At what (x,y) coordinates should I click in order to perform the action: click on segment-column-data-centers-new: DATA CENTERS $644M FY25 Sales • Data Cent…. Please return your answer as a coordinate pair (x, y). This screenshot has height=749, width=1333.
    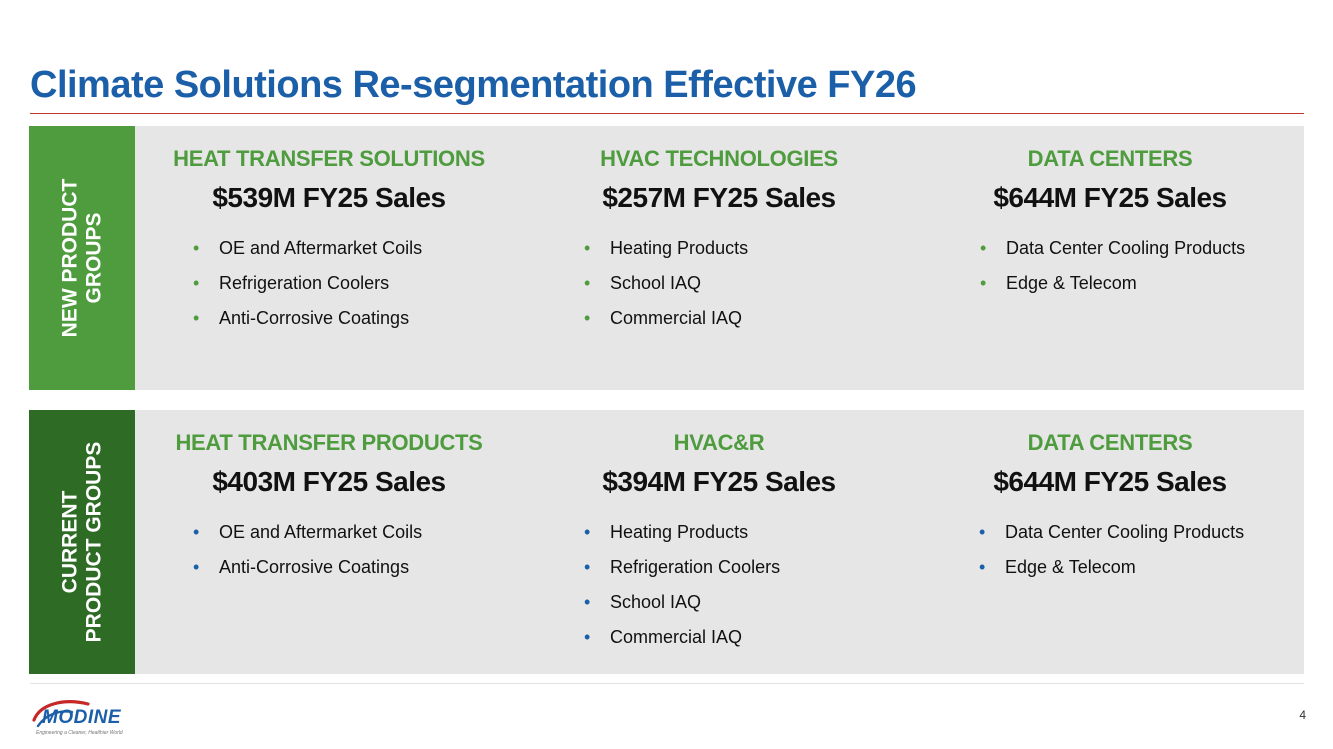
    Looking at the image, I should click on (1110, 258).